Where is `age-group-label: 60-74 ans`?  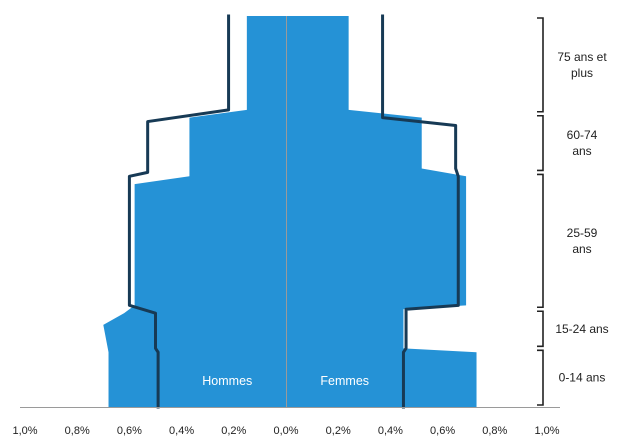 age-group-label: 60-74 ans is located at coordinates (582, 143).